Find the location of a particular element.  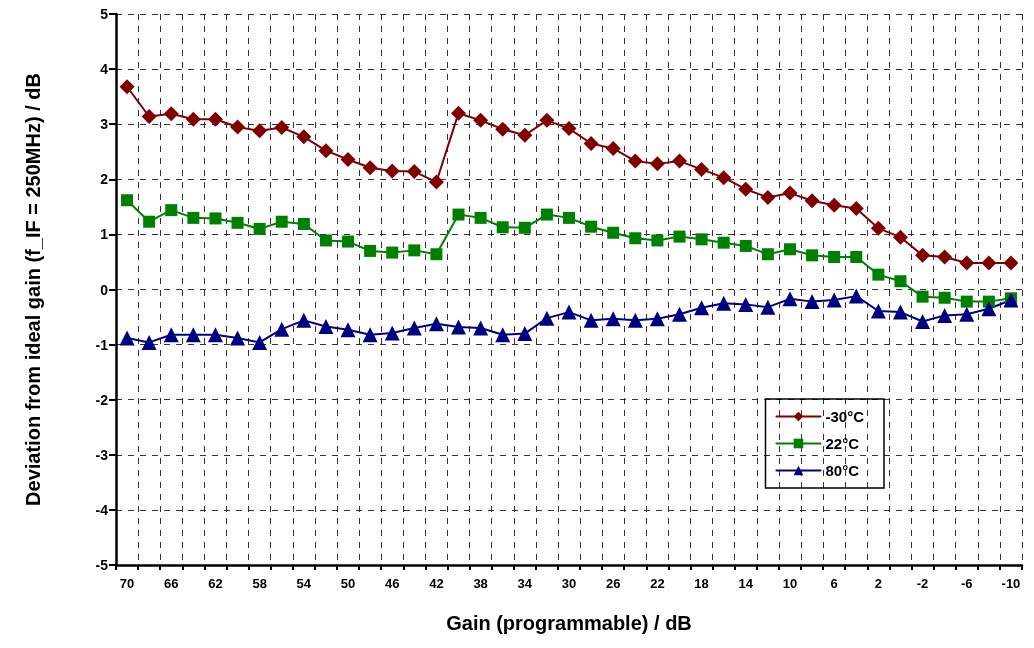

x-tick-label: 30 is located at coordinates (569, 583).